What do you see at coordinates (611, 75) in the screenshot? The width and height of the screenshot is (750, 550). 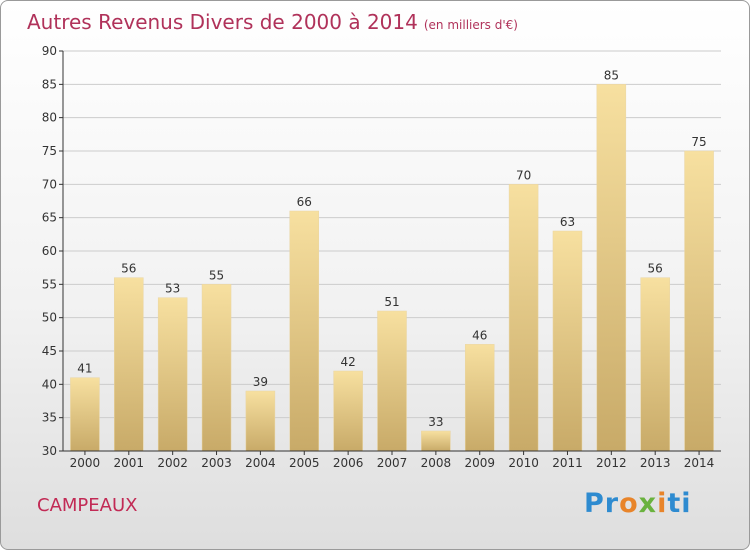 I see `bar-value-label: 85` at bounding box center [611, 75].